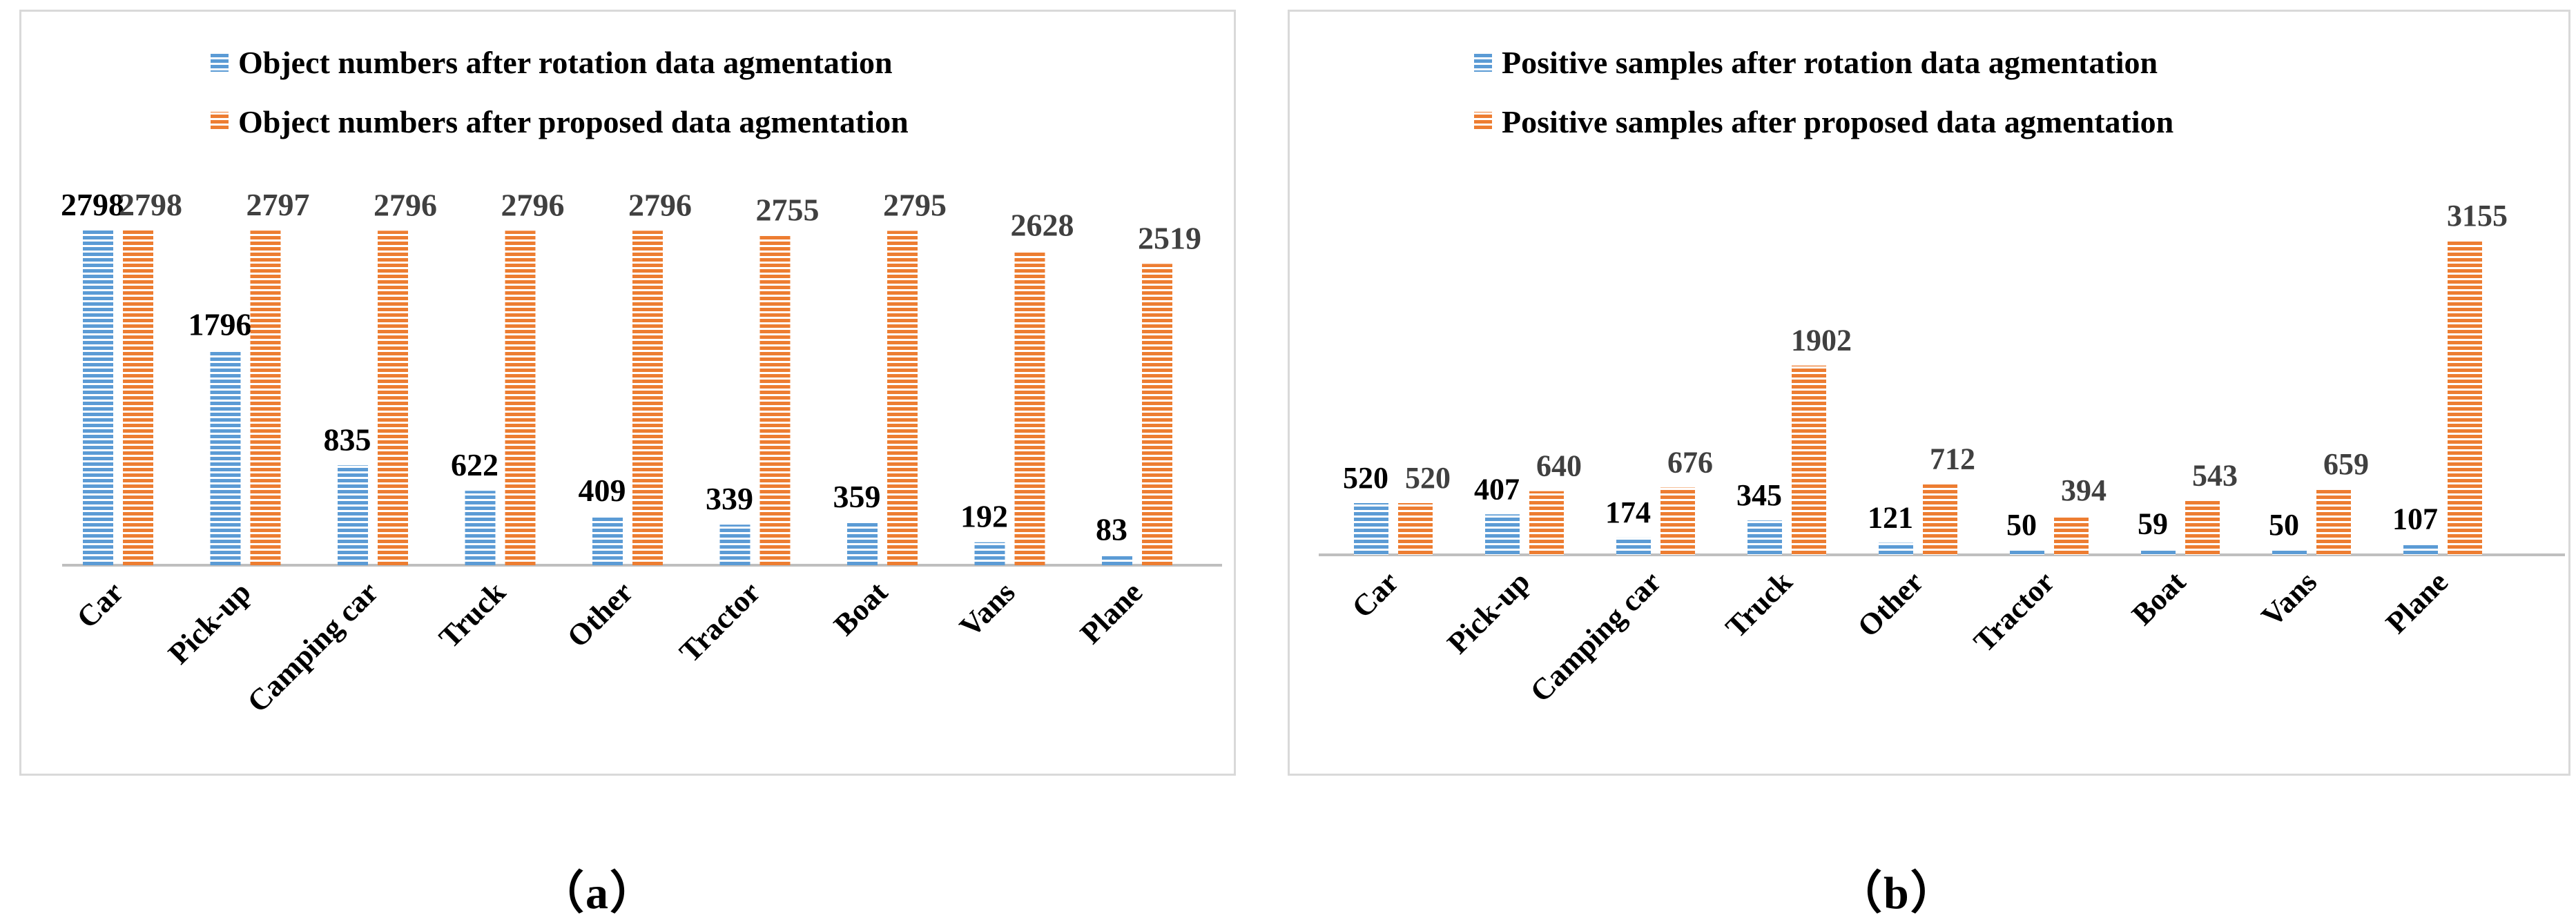  I want to click on value-label-b-s1-8: 3155, so click(2477, 216).